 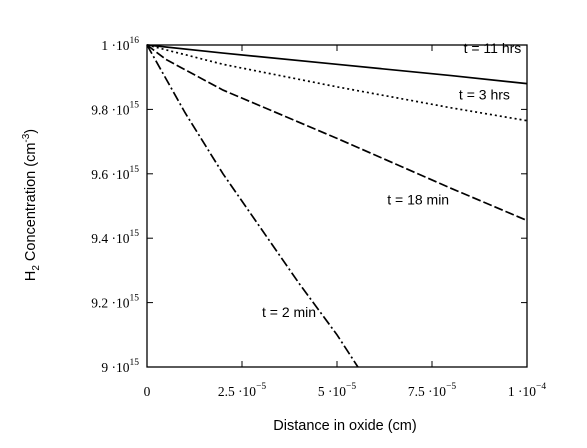 I want to click on y-axis-title-subscript: 2, so click(x=36, y=268).